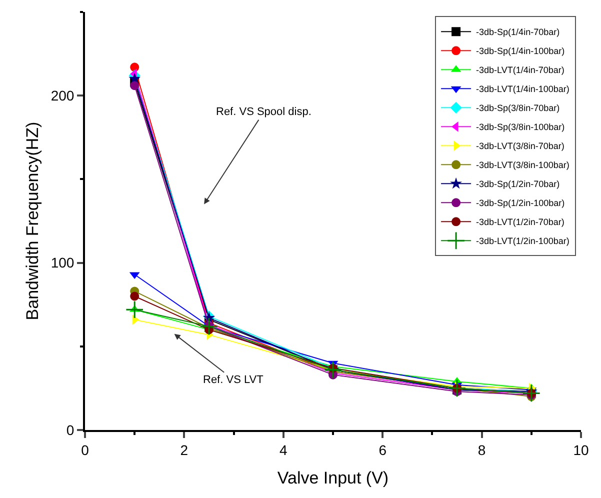  What do you see at coordinates (520, 127) in the screenshot?
I see `legend-label: -3db-Sp(3/8in-100bar)` at bounding box center [520, 127].